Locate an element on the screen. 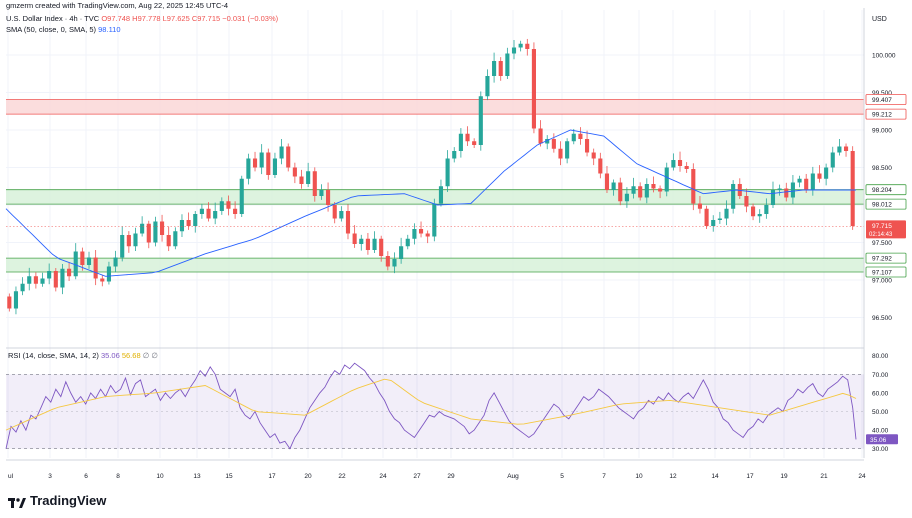  time-axis-tick-label: ul is located at coordinates (11, 476).